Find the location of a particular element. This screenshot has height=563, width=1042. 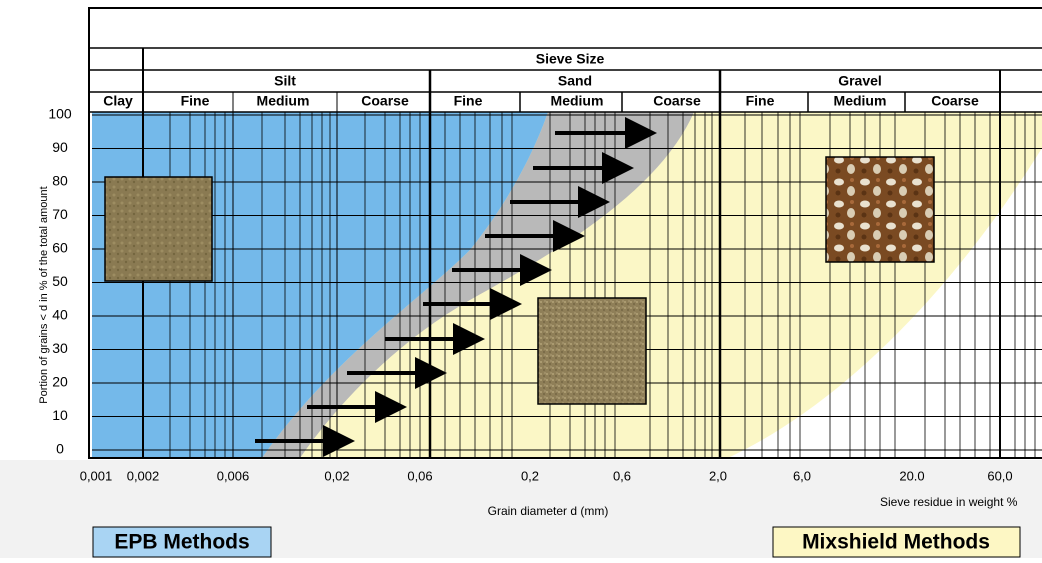

x-tick-label: 20.0 is located at coordinates (911, 475).